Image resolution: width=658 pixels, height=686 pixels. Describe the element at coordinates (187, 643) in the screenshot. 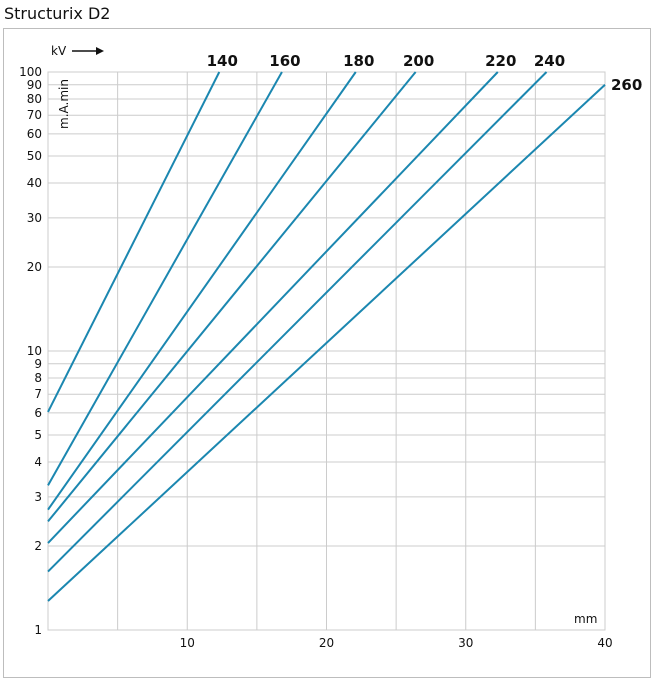

I see `x-tick-label: 10` at that location.